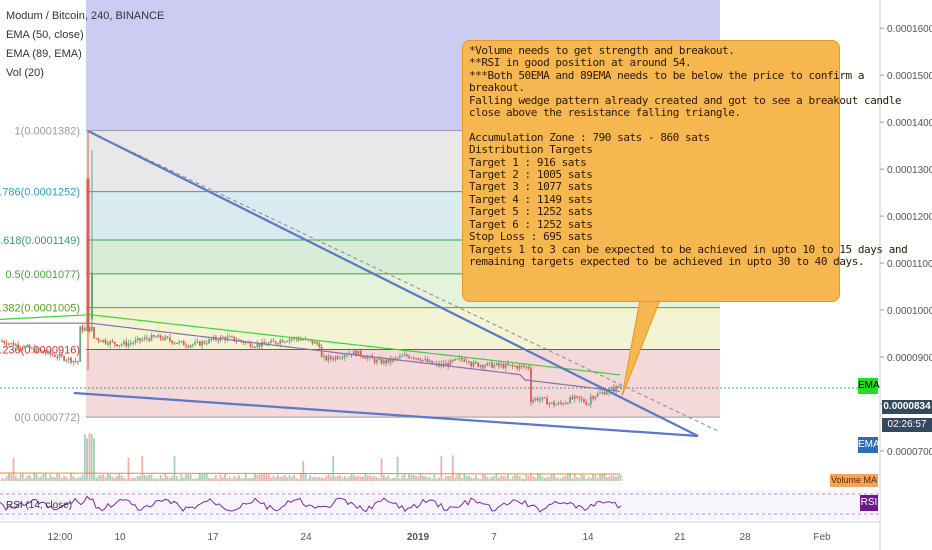 Image resolution: width=932 pixels, height=550 pixels. Describe the element at coordinates (44, 54) in the screenshot. I see `legend-ema89: EMA (89, EMA)` at that location.